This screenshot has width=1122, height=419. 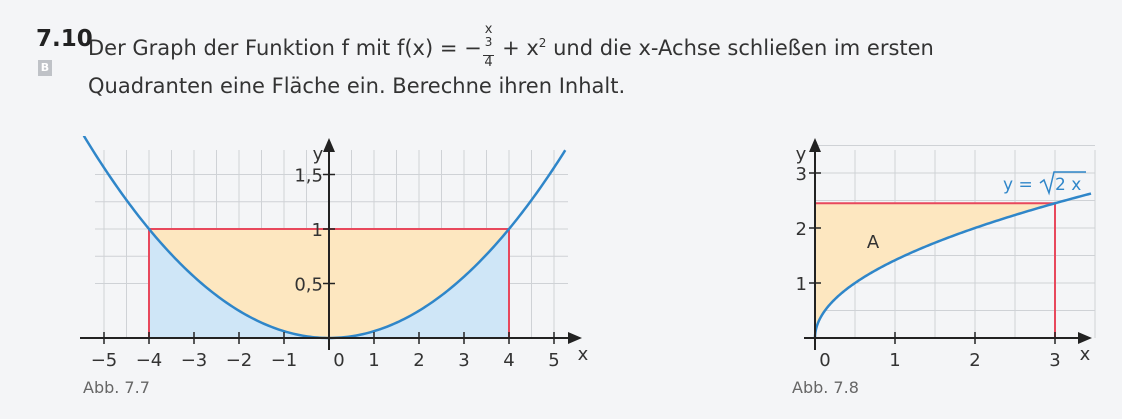 What do you see at coordinates (1018, 185) in the screenshot?
I see `figure-7-8-curve-label-prefix: y =` at bounding box center [1018, 185].